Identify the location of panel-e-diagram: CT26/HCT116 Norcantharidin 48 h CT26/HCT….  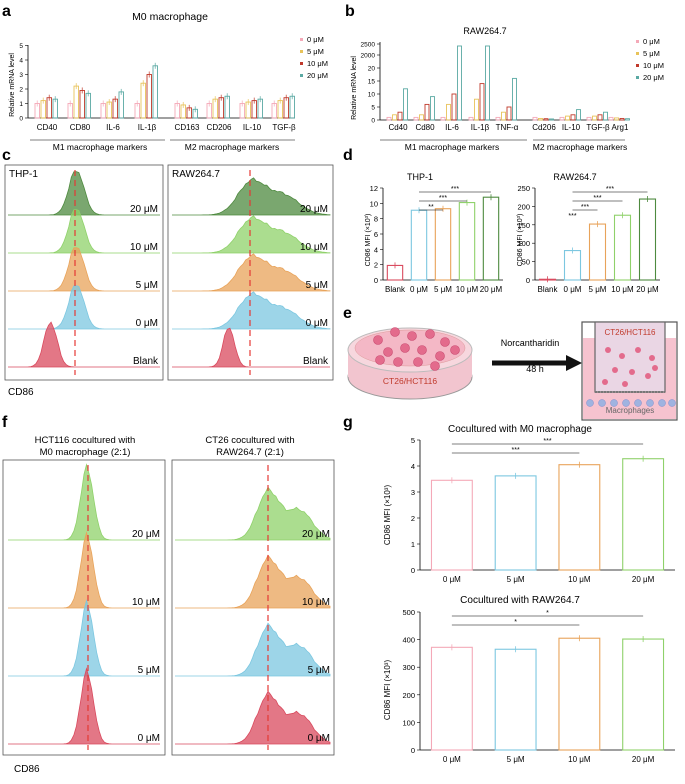
(512, 371).